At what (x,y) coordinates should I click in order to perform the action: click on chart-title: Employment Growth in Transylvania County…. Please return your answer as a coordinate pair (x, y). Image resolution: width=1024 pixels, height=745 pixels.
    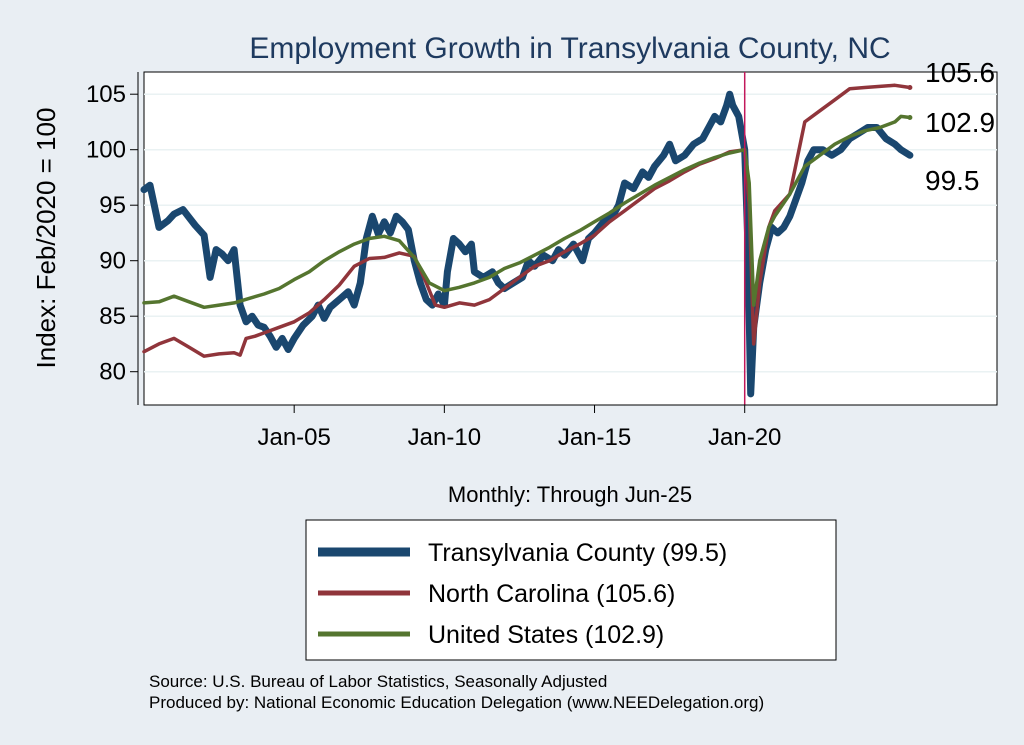
    Looking at the image, I should click on (569, 48).